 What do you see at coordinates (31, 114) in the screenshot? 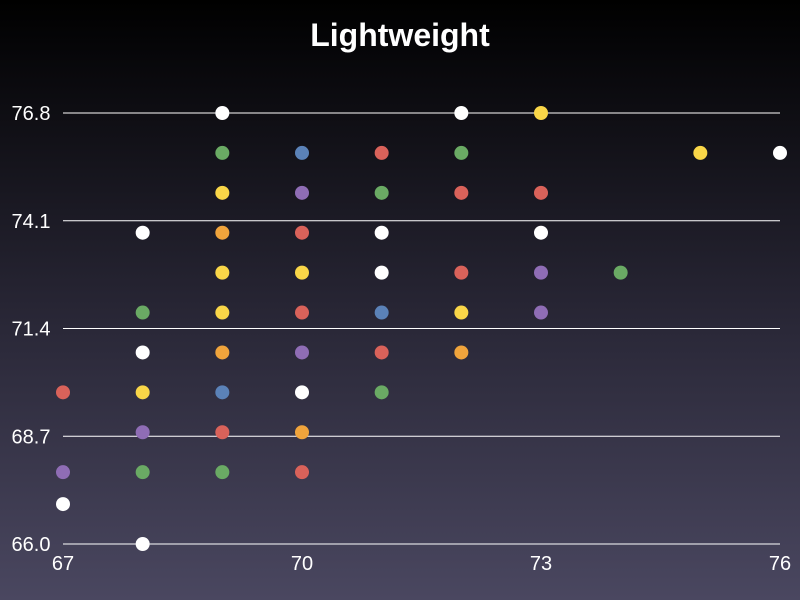
I see `y-tick-label: 76.8` at bounding box center [31, 114].